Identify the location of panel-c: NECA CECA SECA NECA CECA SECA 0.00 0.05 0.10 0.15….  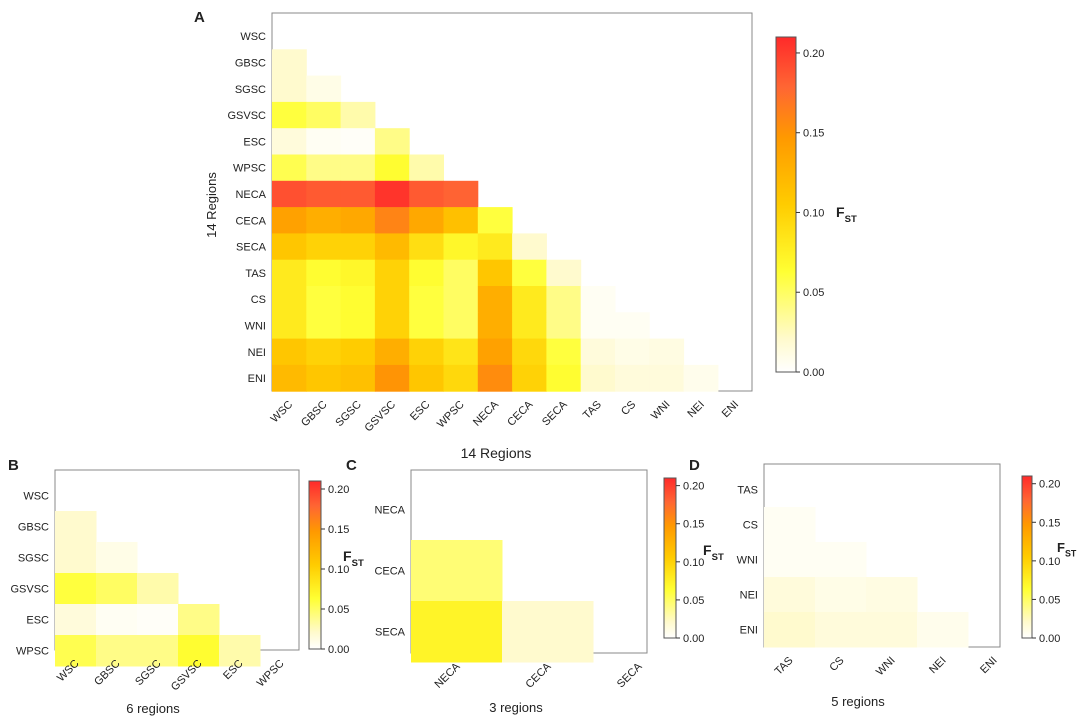
(549, 580).